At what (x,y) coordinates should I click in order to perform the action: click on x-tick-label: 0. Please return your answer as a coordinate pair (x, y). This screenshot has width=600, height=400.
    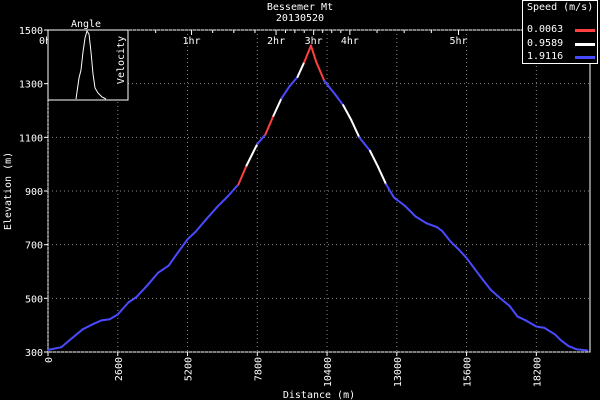
    Looking at the image, I should click on (49, 360).